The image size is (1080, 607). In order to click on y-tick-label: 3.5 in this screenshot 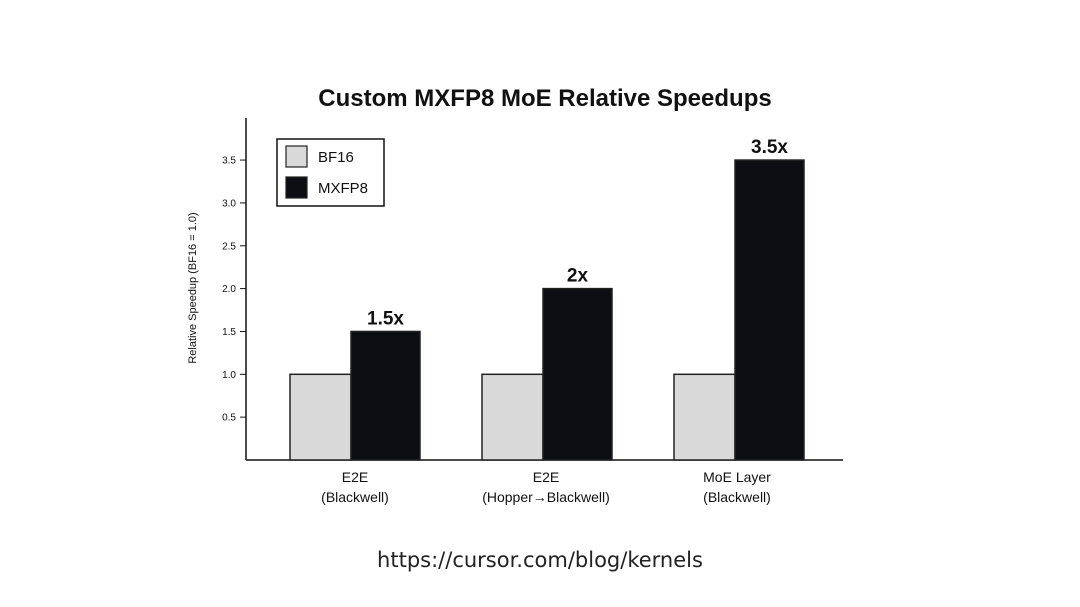, I will do `click(229, 161)`.